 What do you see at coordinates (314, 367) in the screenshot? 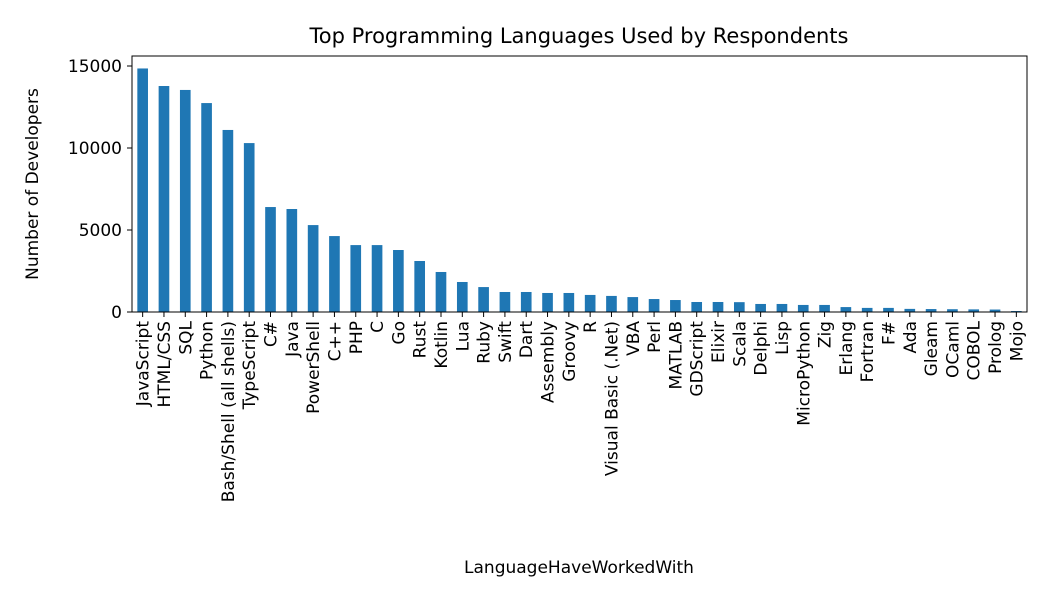
I see `x-tick-label: PowerShell` at bounding box center [314, 367].